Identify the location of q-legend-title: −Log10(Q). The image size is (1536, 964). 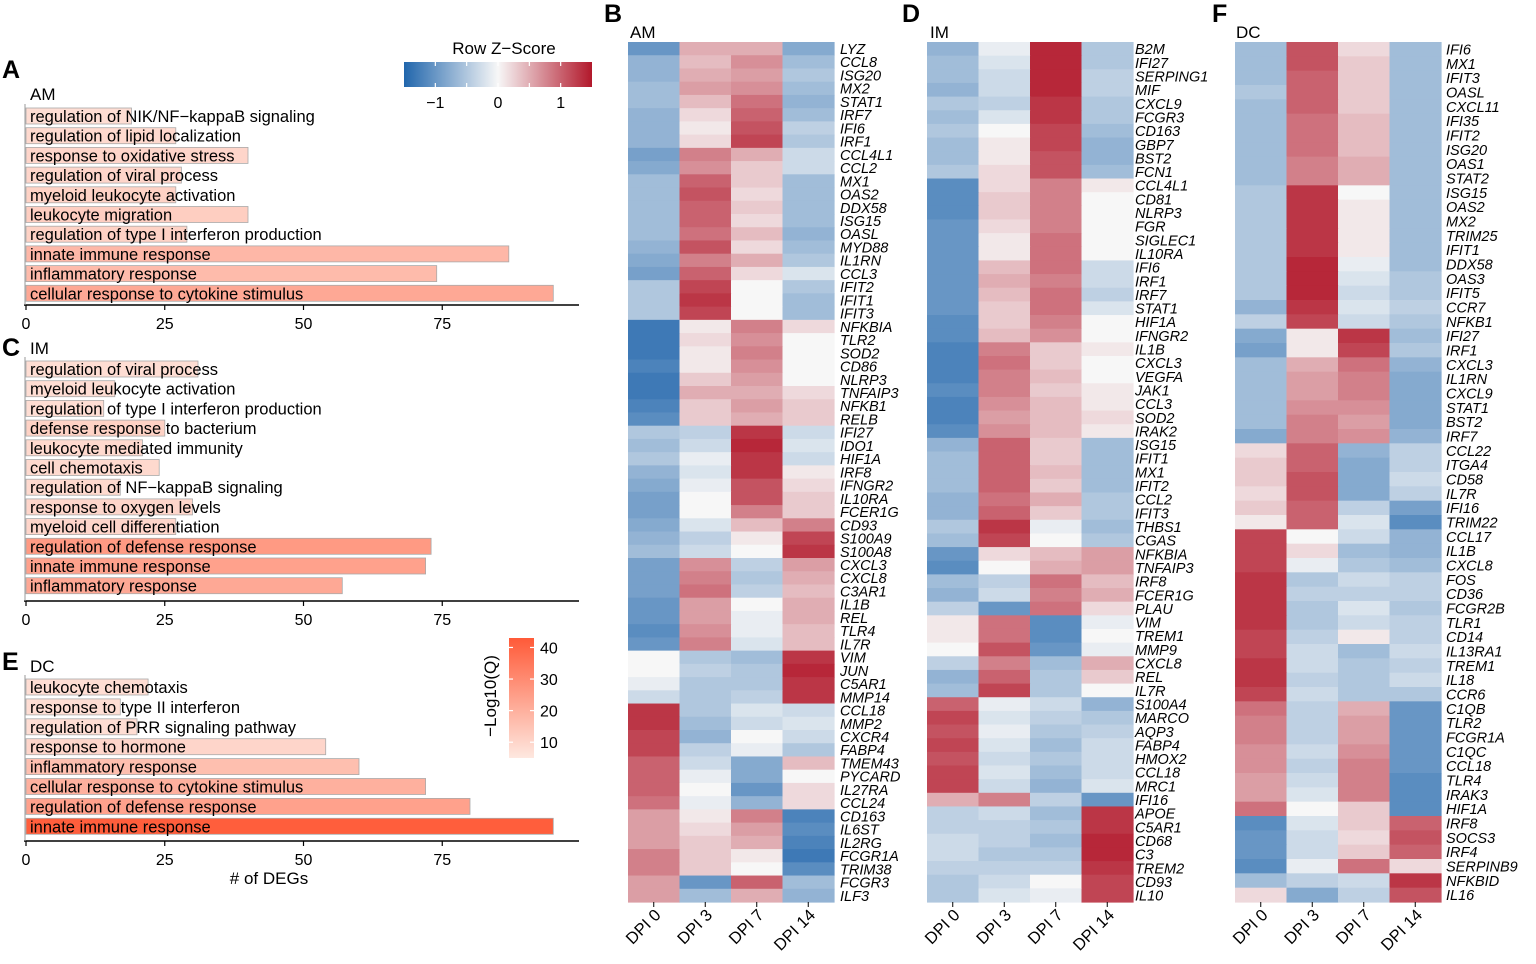
(490, 696).